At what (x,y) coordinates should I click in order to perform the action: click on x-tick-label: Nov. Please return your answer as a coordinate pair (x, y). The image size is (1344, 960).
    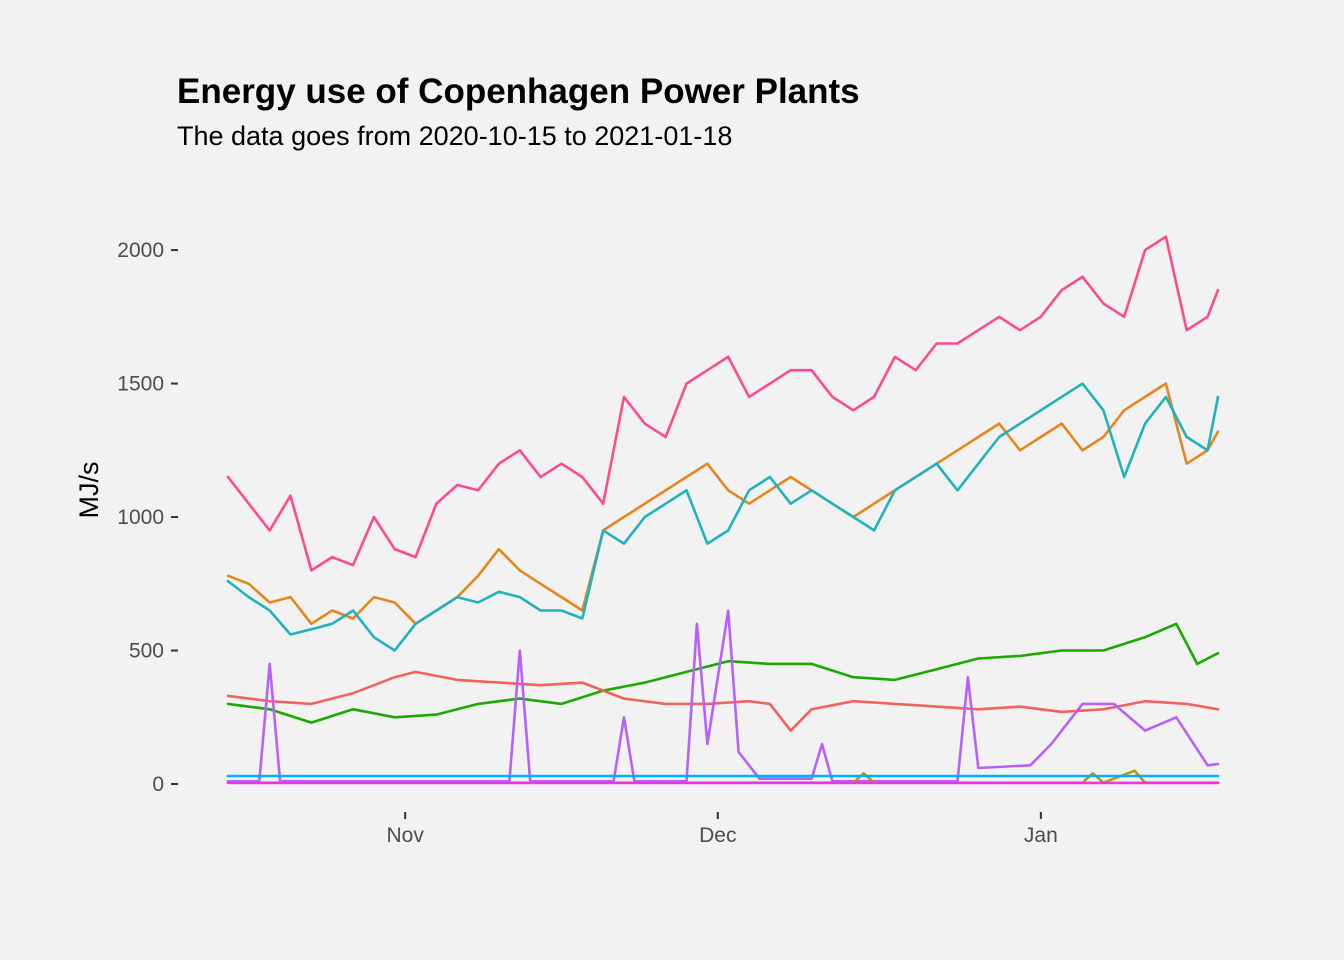
    Looking at the image, I should click on (405, 835).